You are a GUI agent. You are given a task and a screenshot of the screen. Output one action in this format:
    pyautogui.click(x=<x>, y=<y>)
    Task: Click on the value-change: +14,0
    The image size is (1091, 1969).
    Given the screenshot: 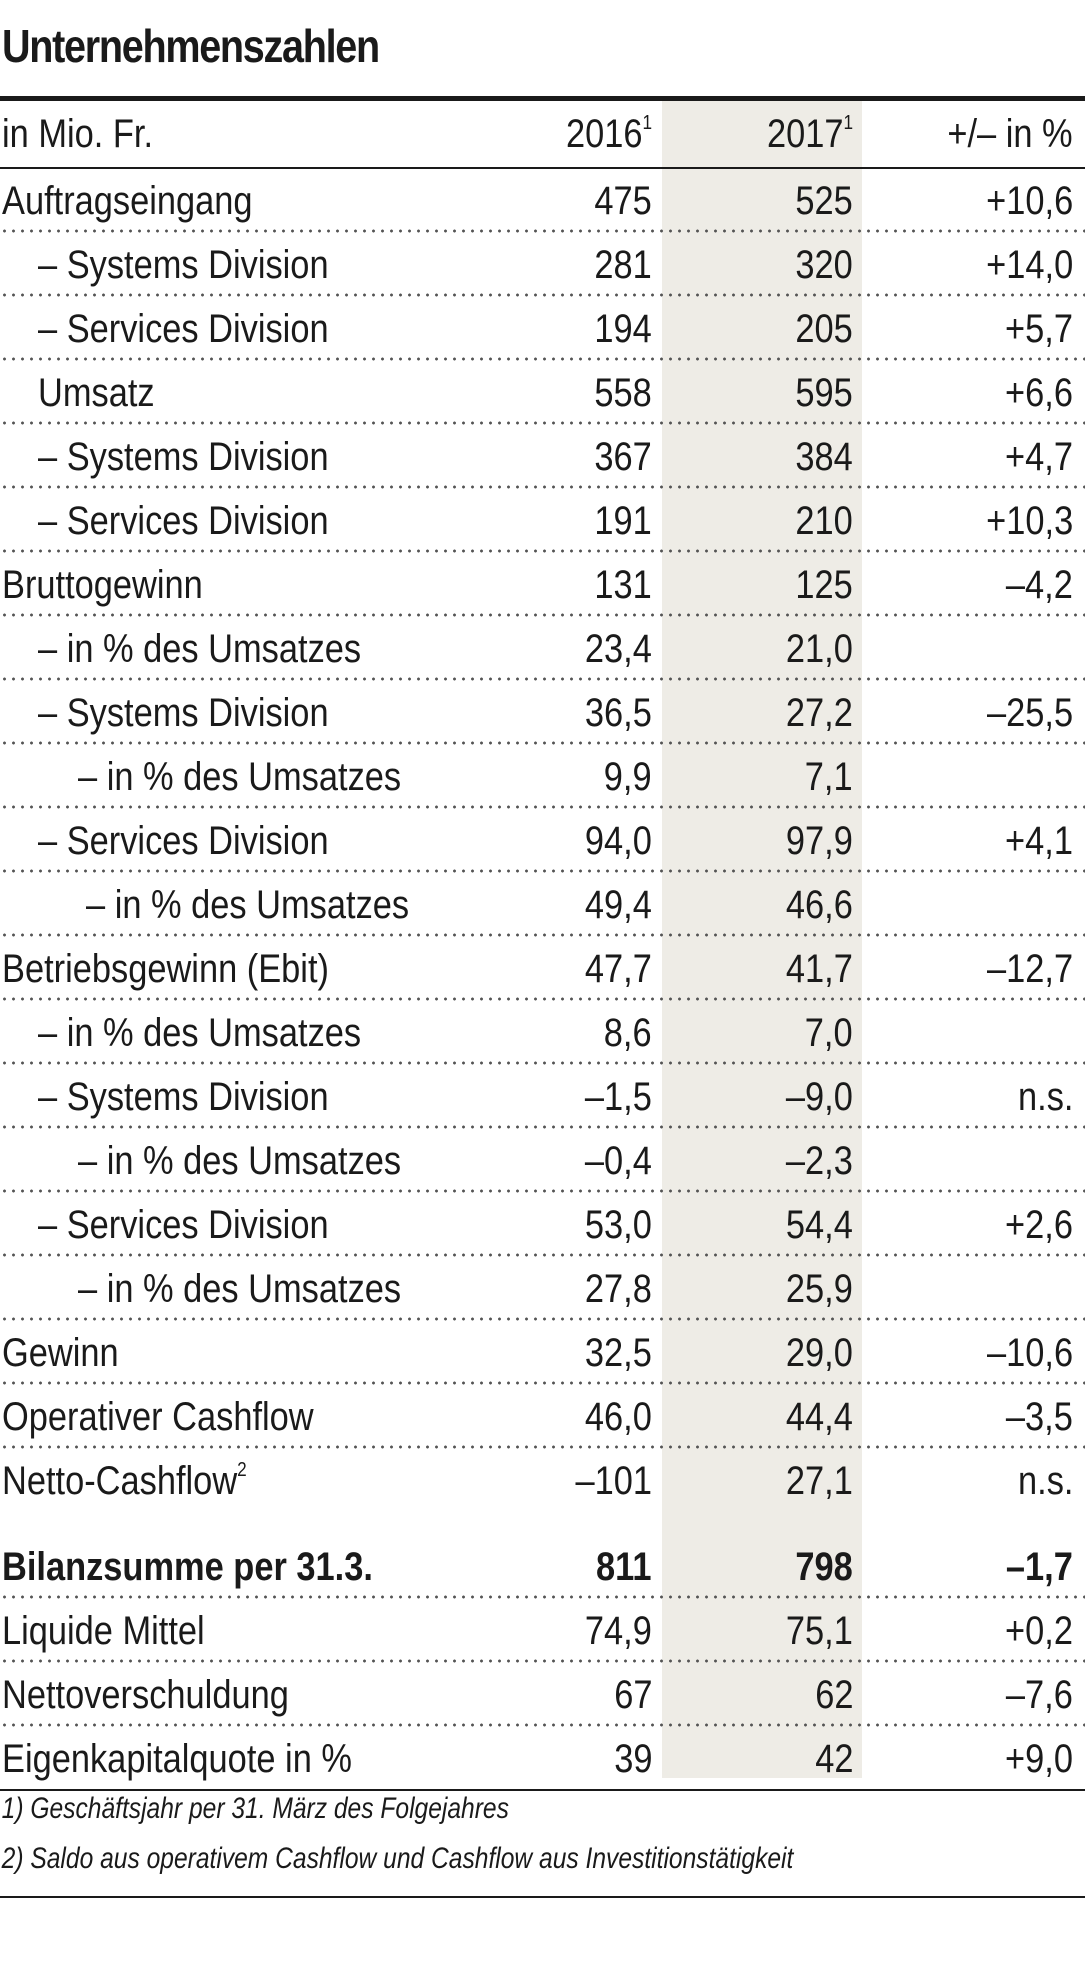 What is the action you would take?
    pyautogui.click(x=1029, y=265)
    